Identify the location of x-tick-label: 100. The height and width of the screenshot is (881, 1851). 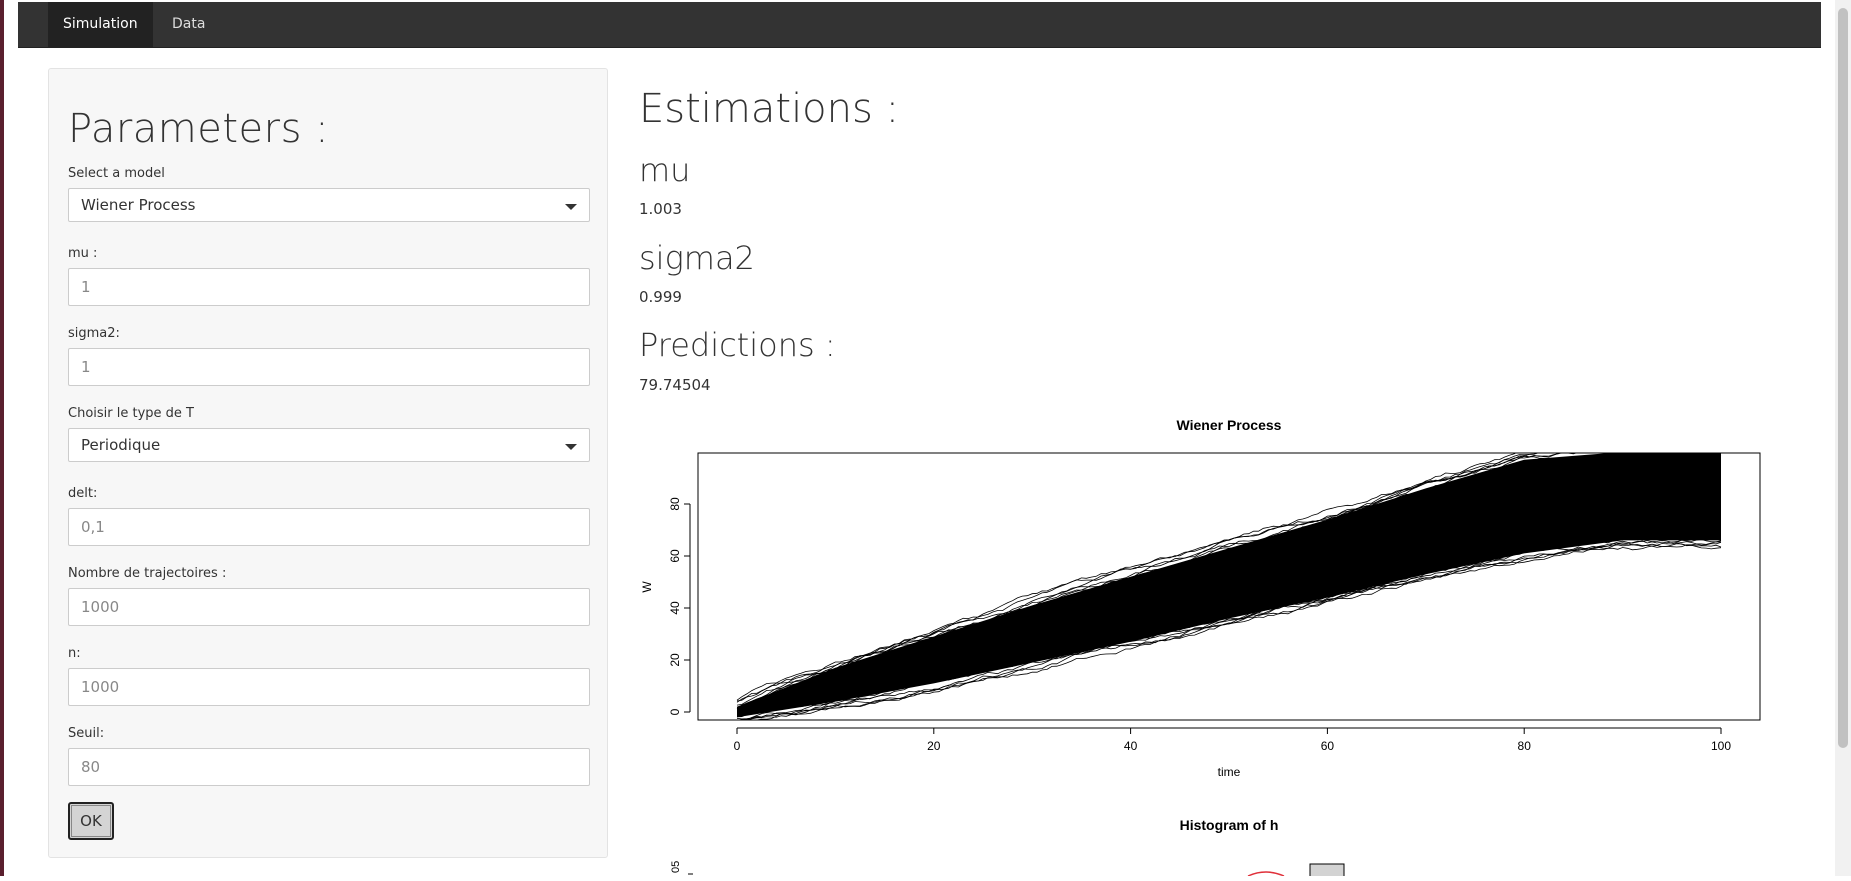
(1721, 746).